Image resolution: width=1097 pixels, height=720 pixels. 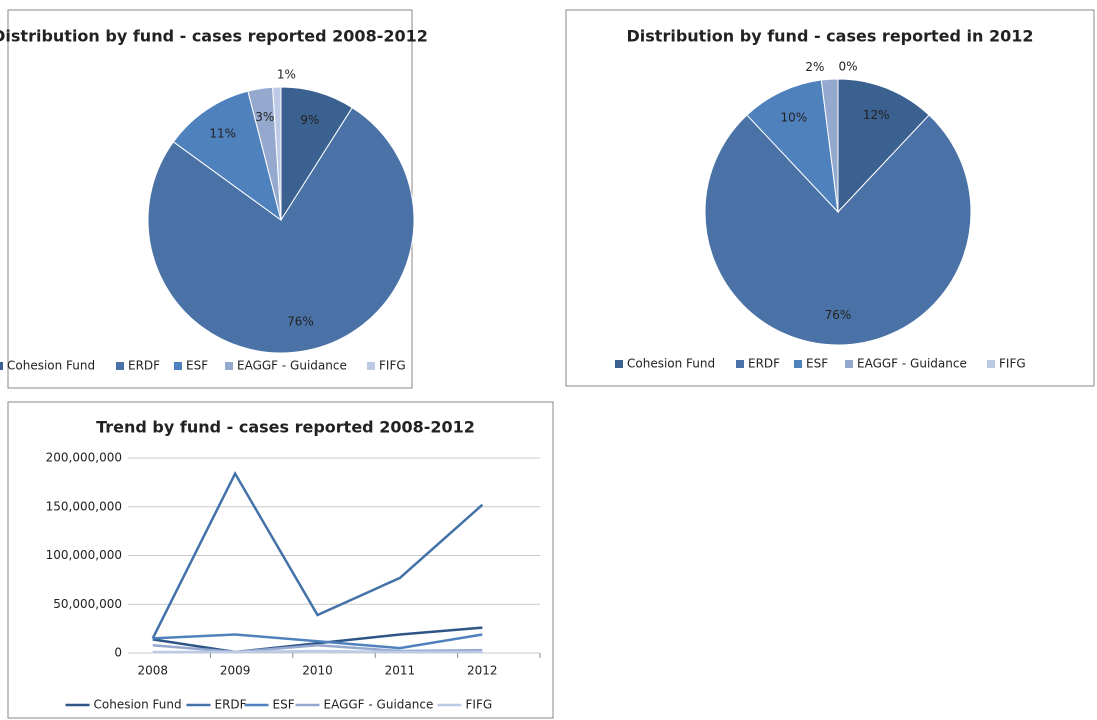 I want to click on data-label: 3%, so click(x=264, y=117).